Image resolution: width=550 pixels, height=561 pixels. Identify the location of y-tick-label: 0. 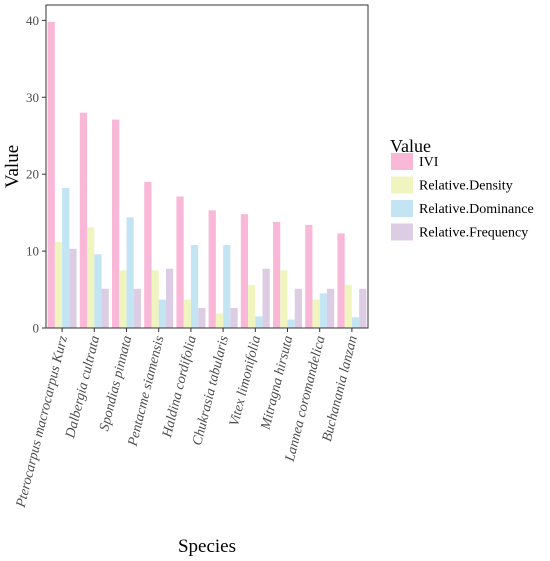
(36, 328).